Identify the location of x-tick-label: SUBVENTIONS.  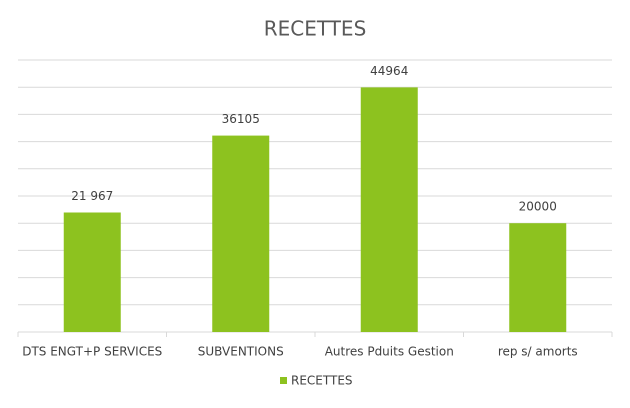
(241, 352).